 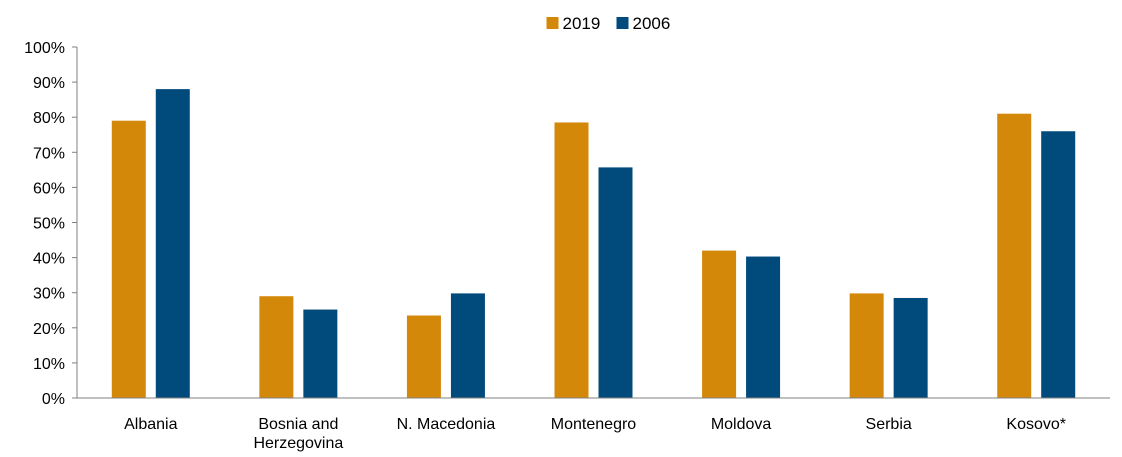 I want to click on y-tick-label: 0%, so click(x=53, y=399).